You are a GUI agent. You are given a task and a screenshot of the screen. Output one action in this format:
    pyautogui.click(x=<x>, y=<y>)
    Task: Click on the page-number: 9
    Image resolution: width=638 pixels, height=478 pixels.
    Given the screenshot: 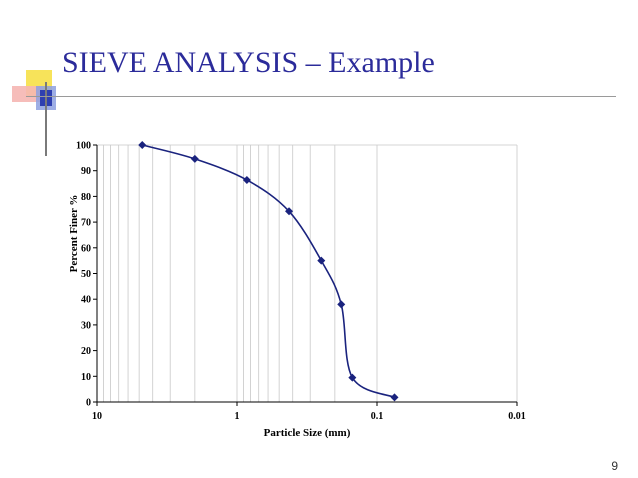 What is the action you would take?
    pyautogui.click(x=614, y=466)
    